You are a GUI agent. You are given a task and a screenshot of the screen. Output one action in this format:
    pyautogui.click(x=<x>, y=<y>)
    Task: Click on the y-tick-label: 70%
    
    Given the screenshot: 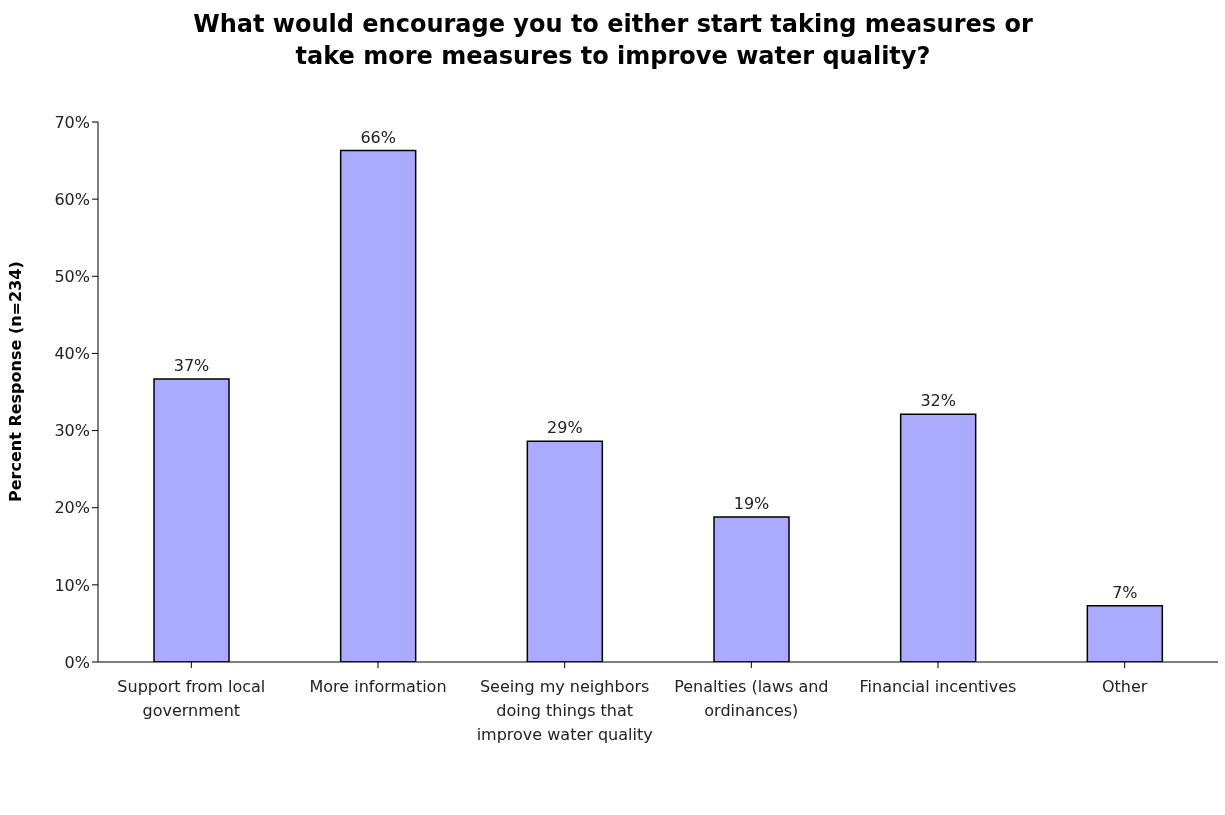 What is the action you would take?
    pyautogui.click(x=72, y=122)
    